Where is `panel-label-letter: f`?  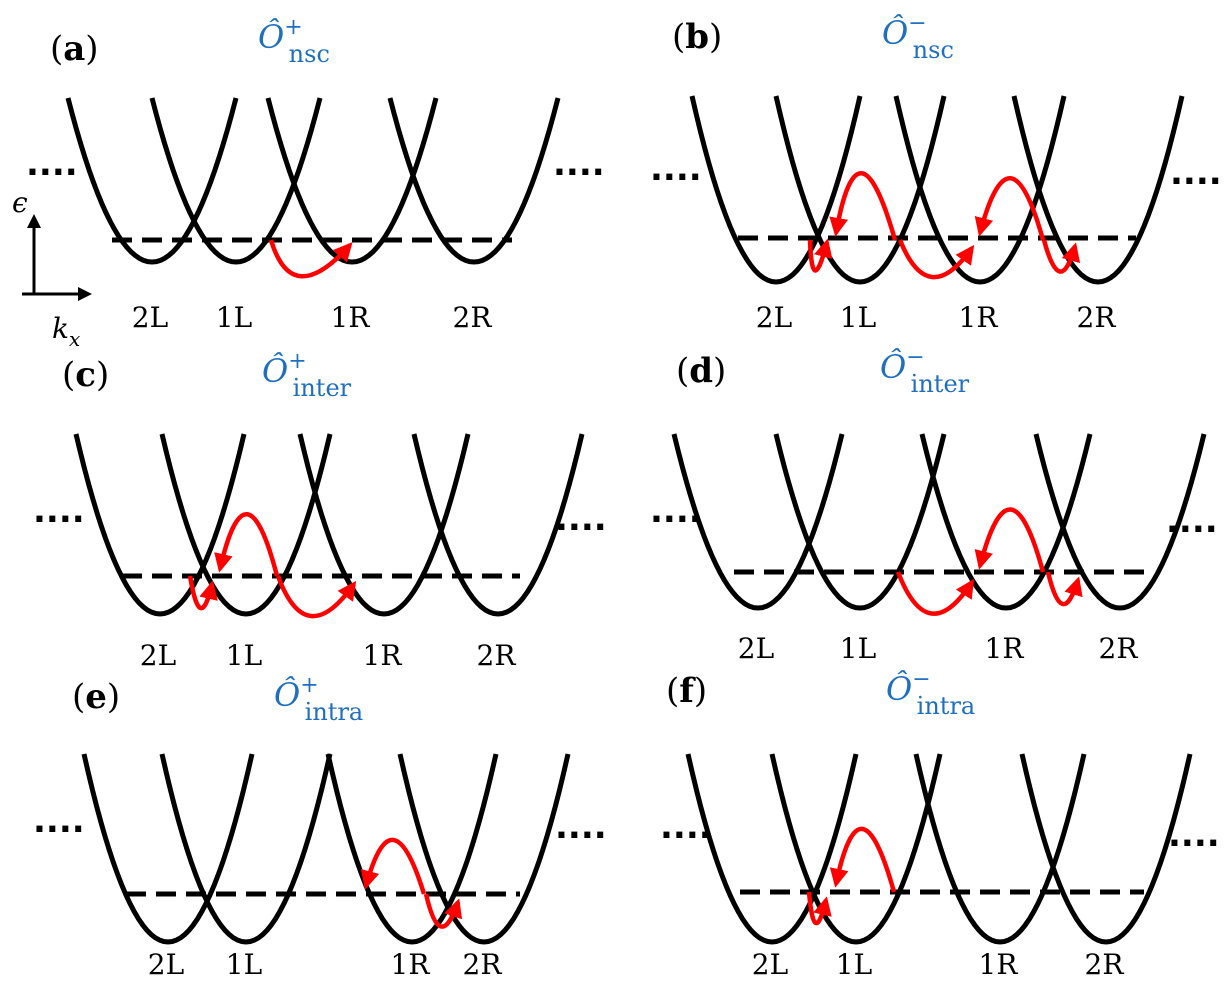
panel-label-letter: f is located at coordinates (687, 691).